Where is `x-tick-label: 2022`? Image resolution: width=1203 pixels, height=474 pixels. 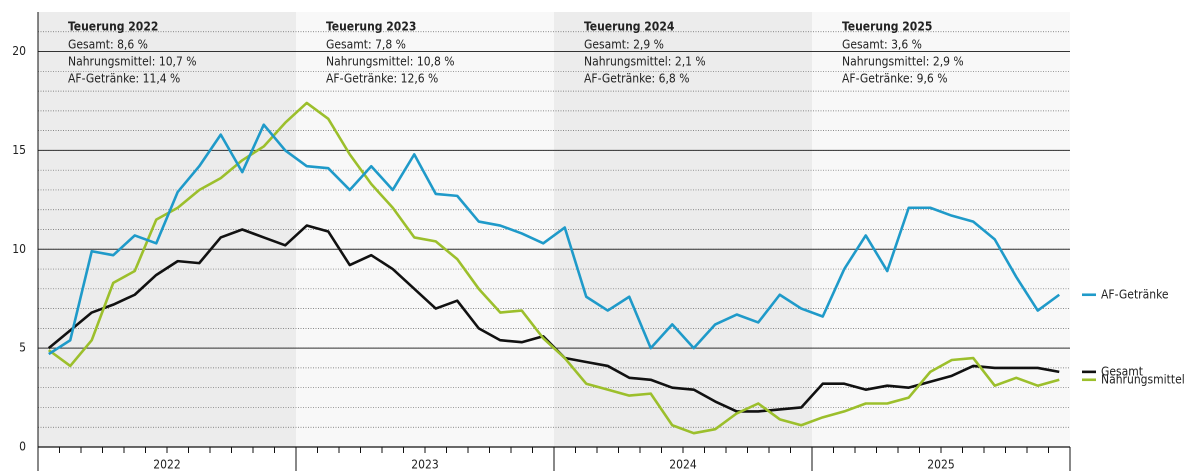 x-tick-label: 2022 is located at coordinates (166, 465).